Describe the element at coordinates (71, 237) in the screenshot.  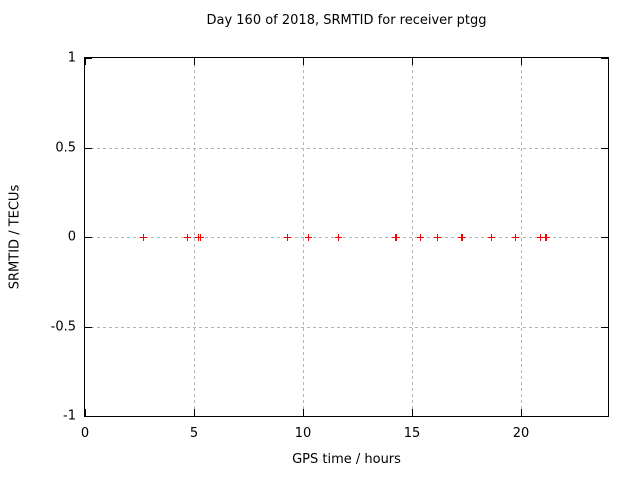
I see `y-tick-label: 0` at that location.